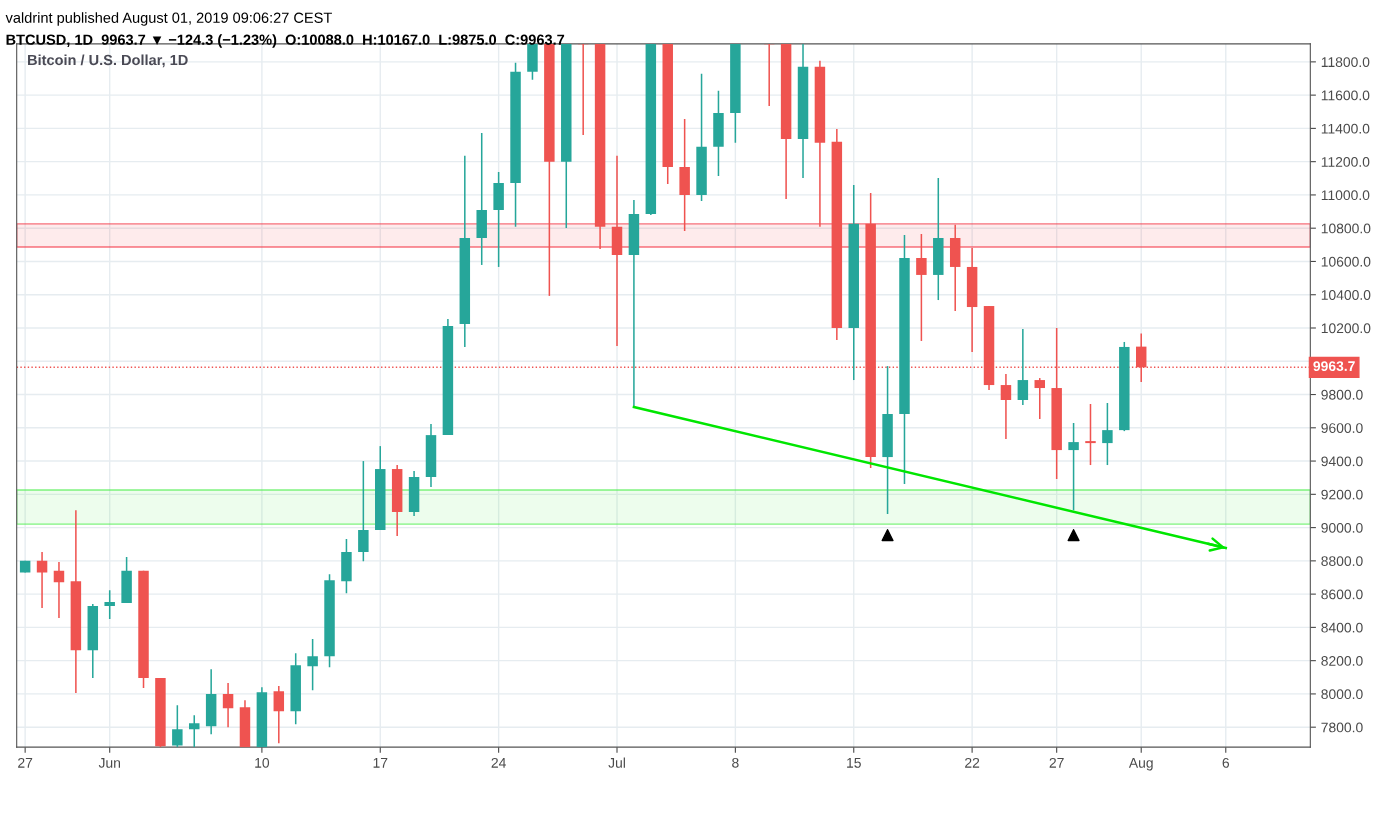 The height and width of the screenshot is (813, 1391). What do you see at coordinates (616, 762) in the screenshot?
I see `x-tick-label: Jul` at bounding box center [616, 762].